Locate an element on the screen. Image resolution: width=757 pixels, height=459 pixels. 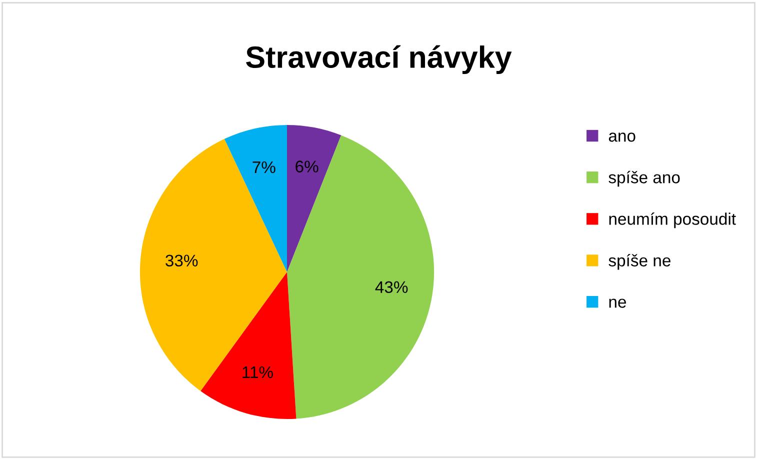
data-label: 33% is located at coordinates (182, 260).